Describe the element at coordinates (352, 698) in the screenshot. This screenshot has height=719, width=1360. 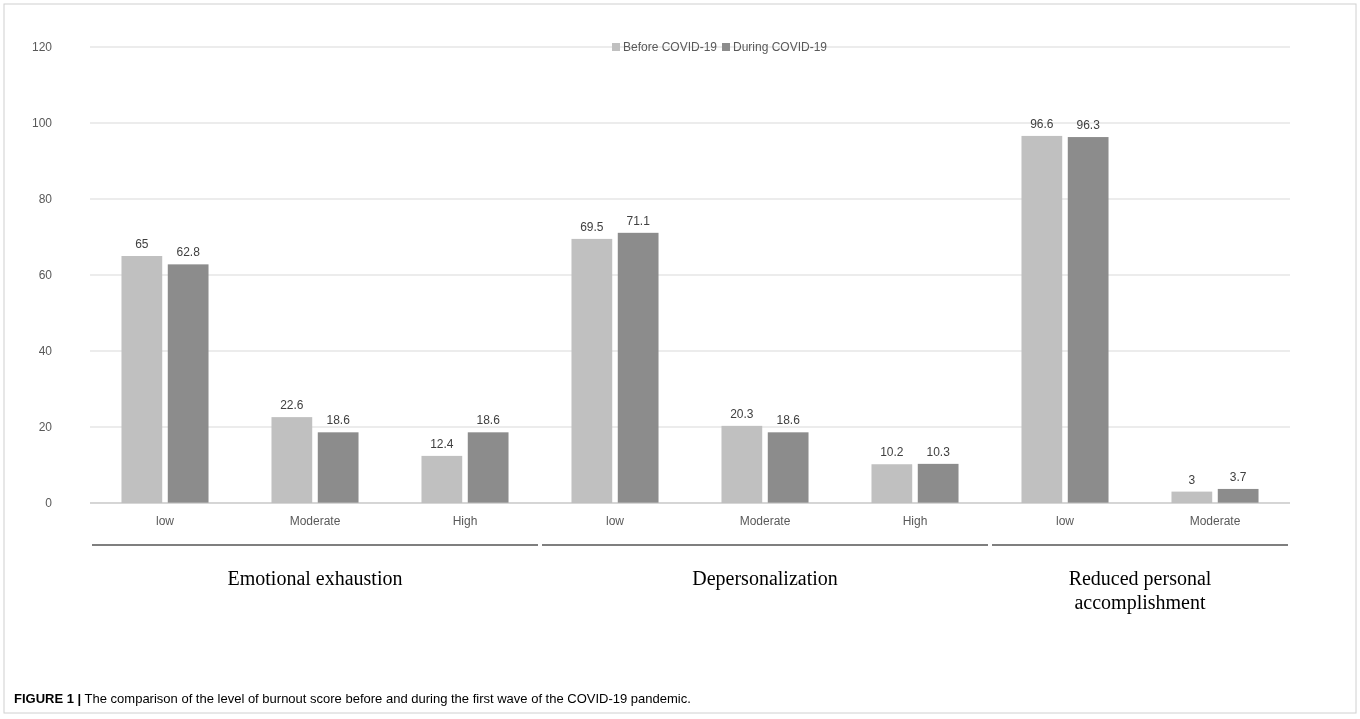
I see `caption: FIGURE 1 | The comparison of the level of burnout score before and during the first wave of the COVID-19 pandemic.` at that location.